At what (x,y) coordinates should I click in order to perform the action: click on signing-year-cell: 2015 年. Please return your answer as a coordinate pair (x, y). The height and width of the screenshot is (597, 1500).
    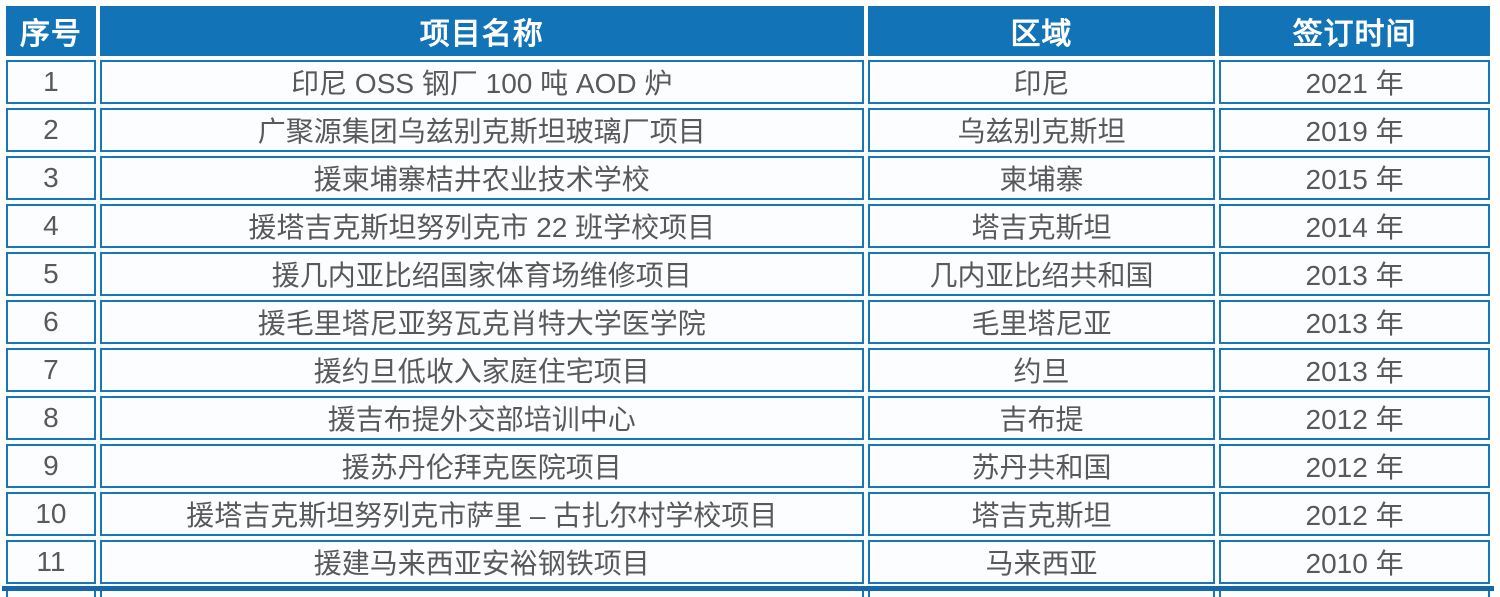
    Looking at the image, I should click on (1354, 178).